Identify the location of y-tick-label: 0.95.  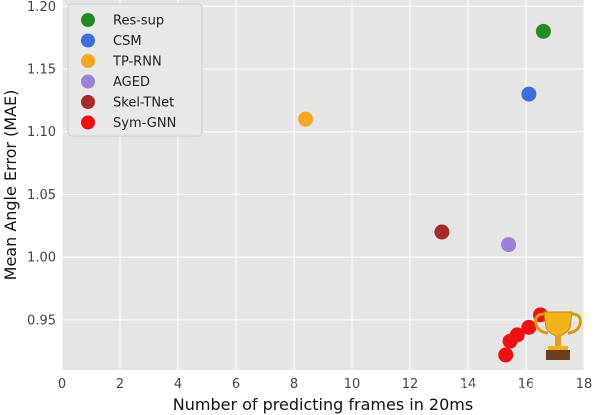
(41, 320).